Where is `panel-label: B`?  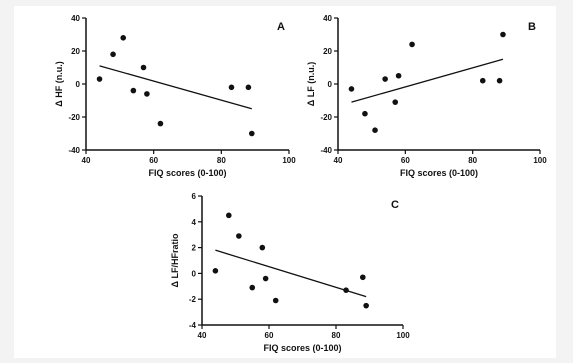 panel-label: B is located at coordinates (532, 27).